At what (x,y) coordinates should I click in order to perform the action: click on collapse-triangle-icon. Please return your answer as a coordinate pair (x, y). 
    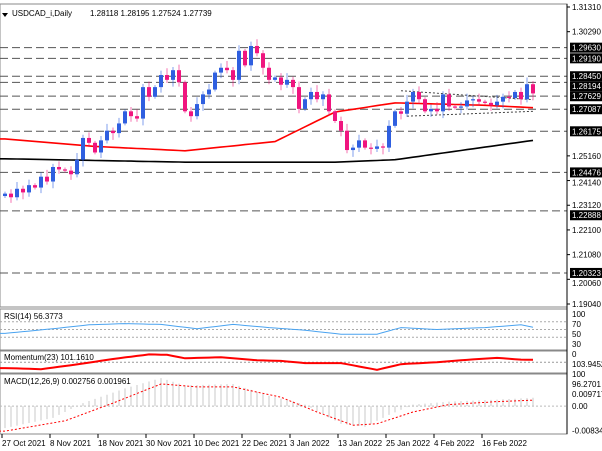
    Looking at the image, I should click on (5, 15).